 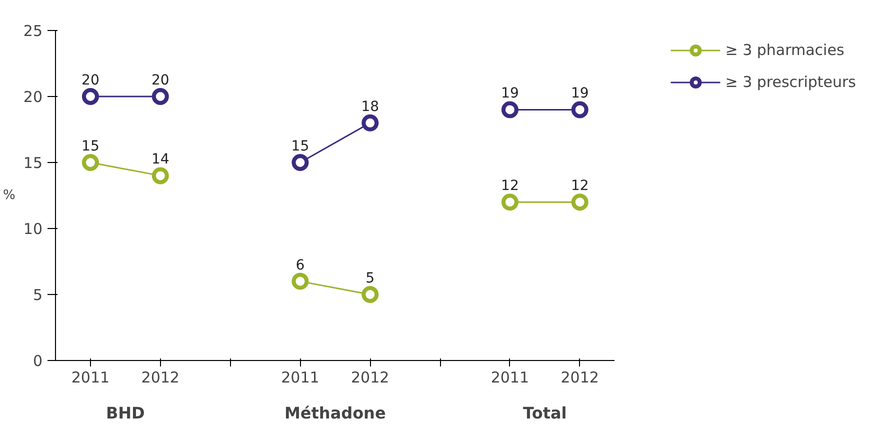 What do you see at coordinates (335, 413) in the screenshot?
I see `text: Méthadone` at bounding box center [335, 413].